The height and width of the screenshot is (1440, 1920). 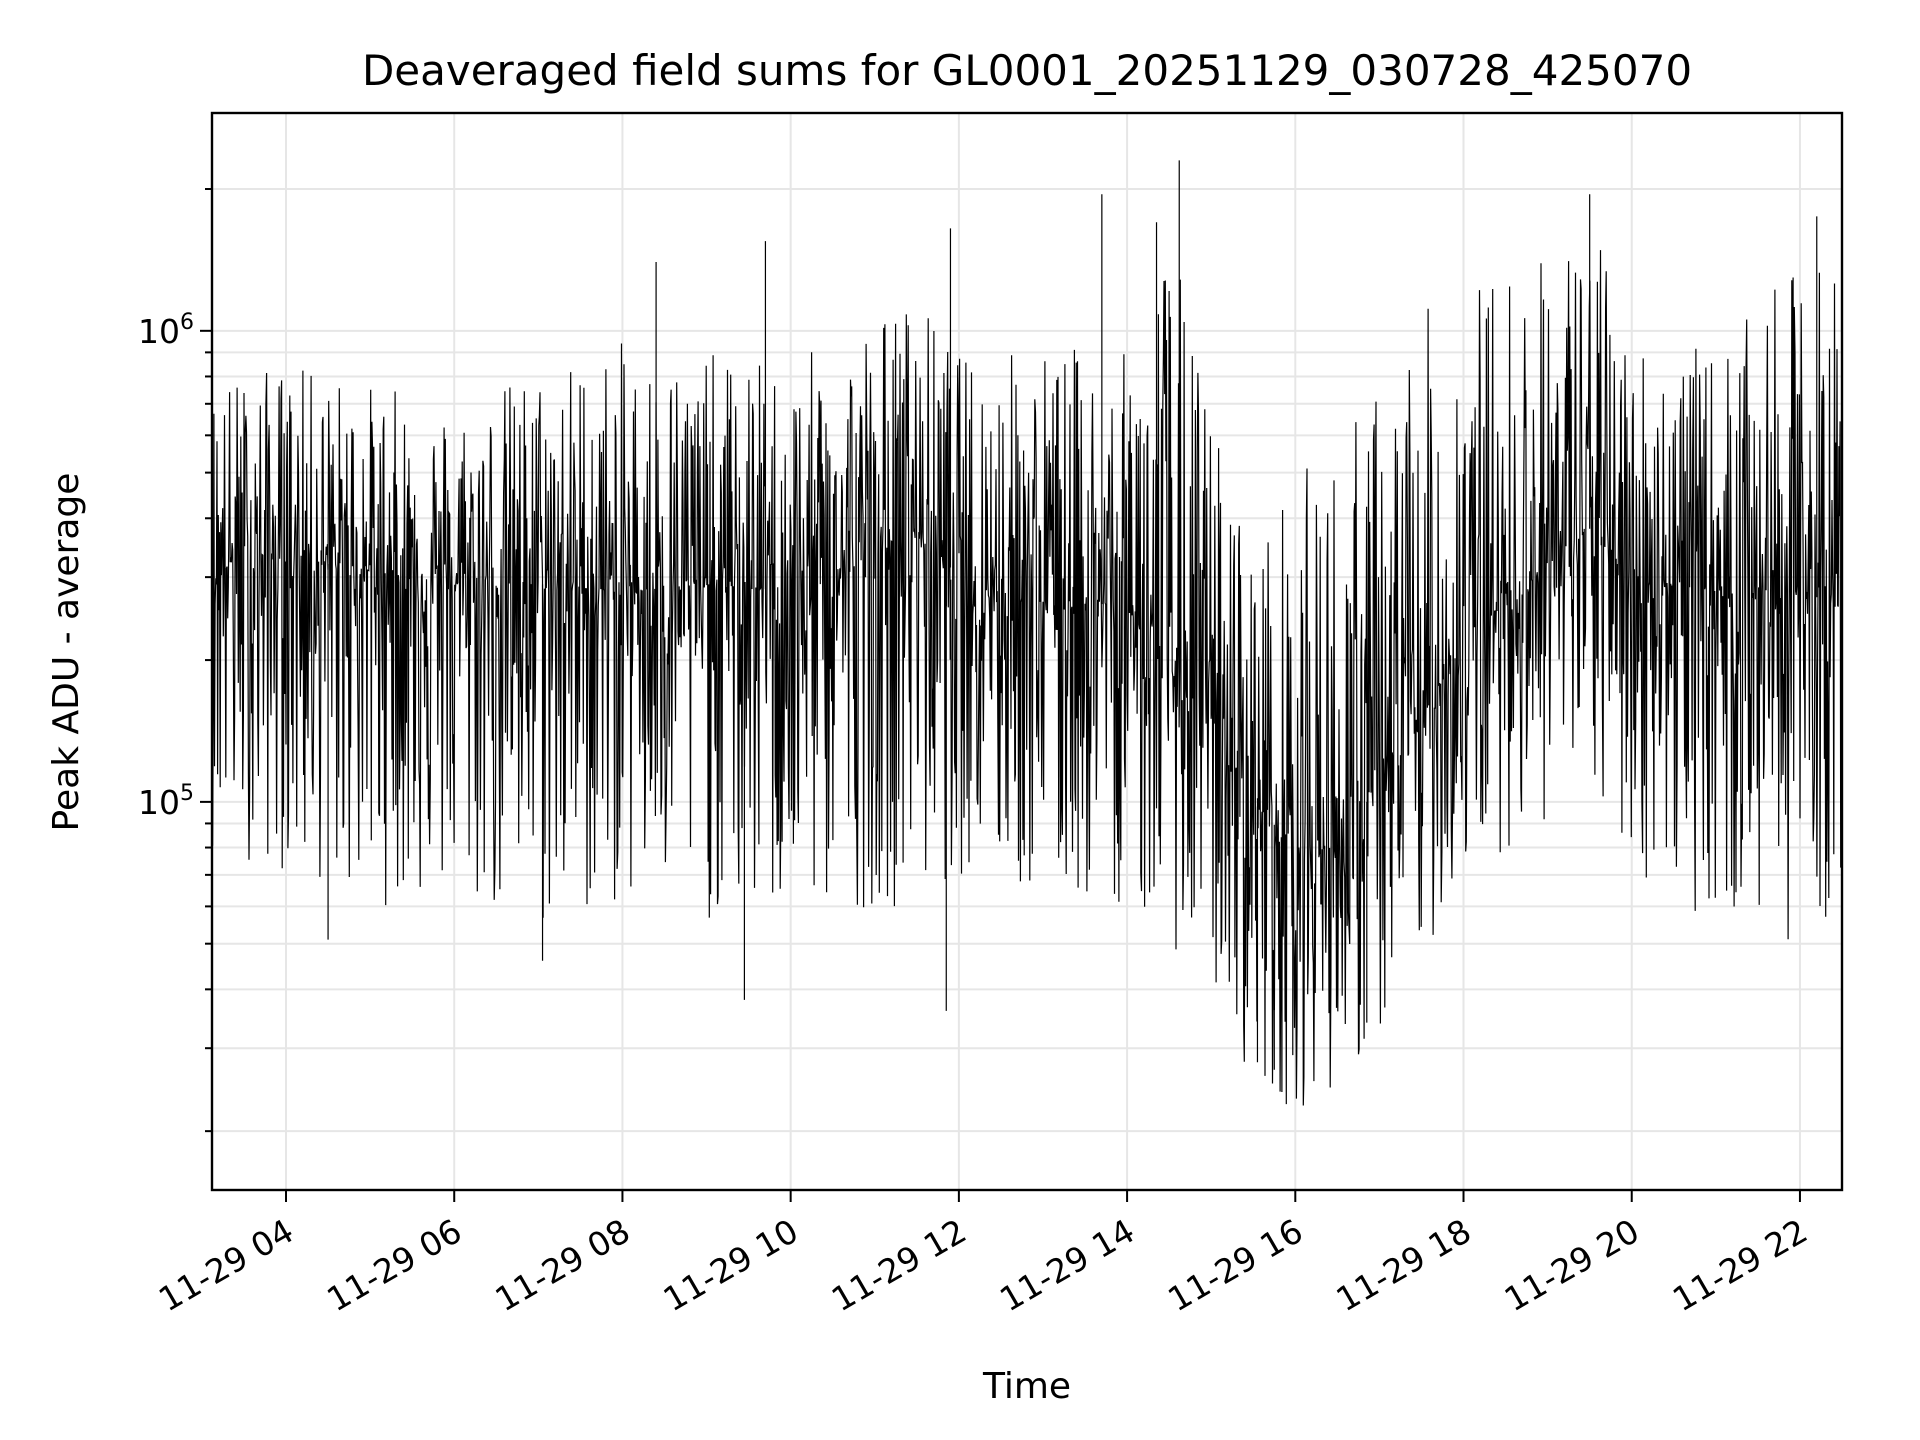 What do you see at coordinates (226, 1265) in the screenshot?
I see `x-tick-label: 11-29 04` at bounding box center [226, 1265].